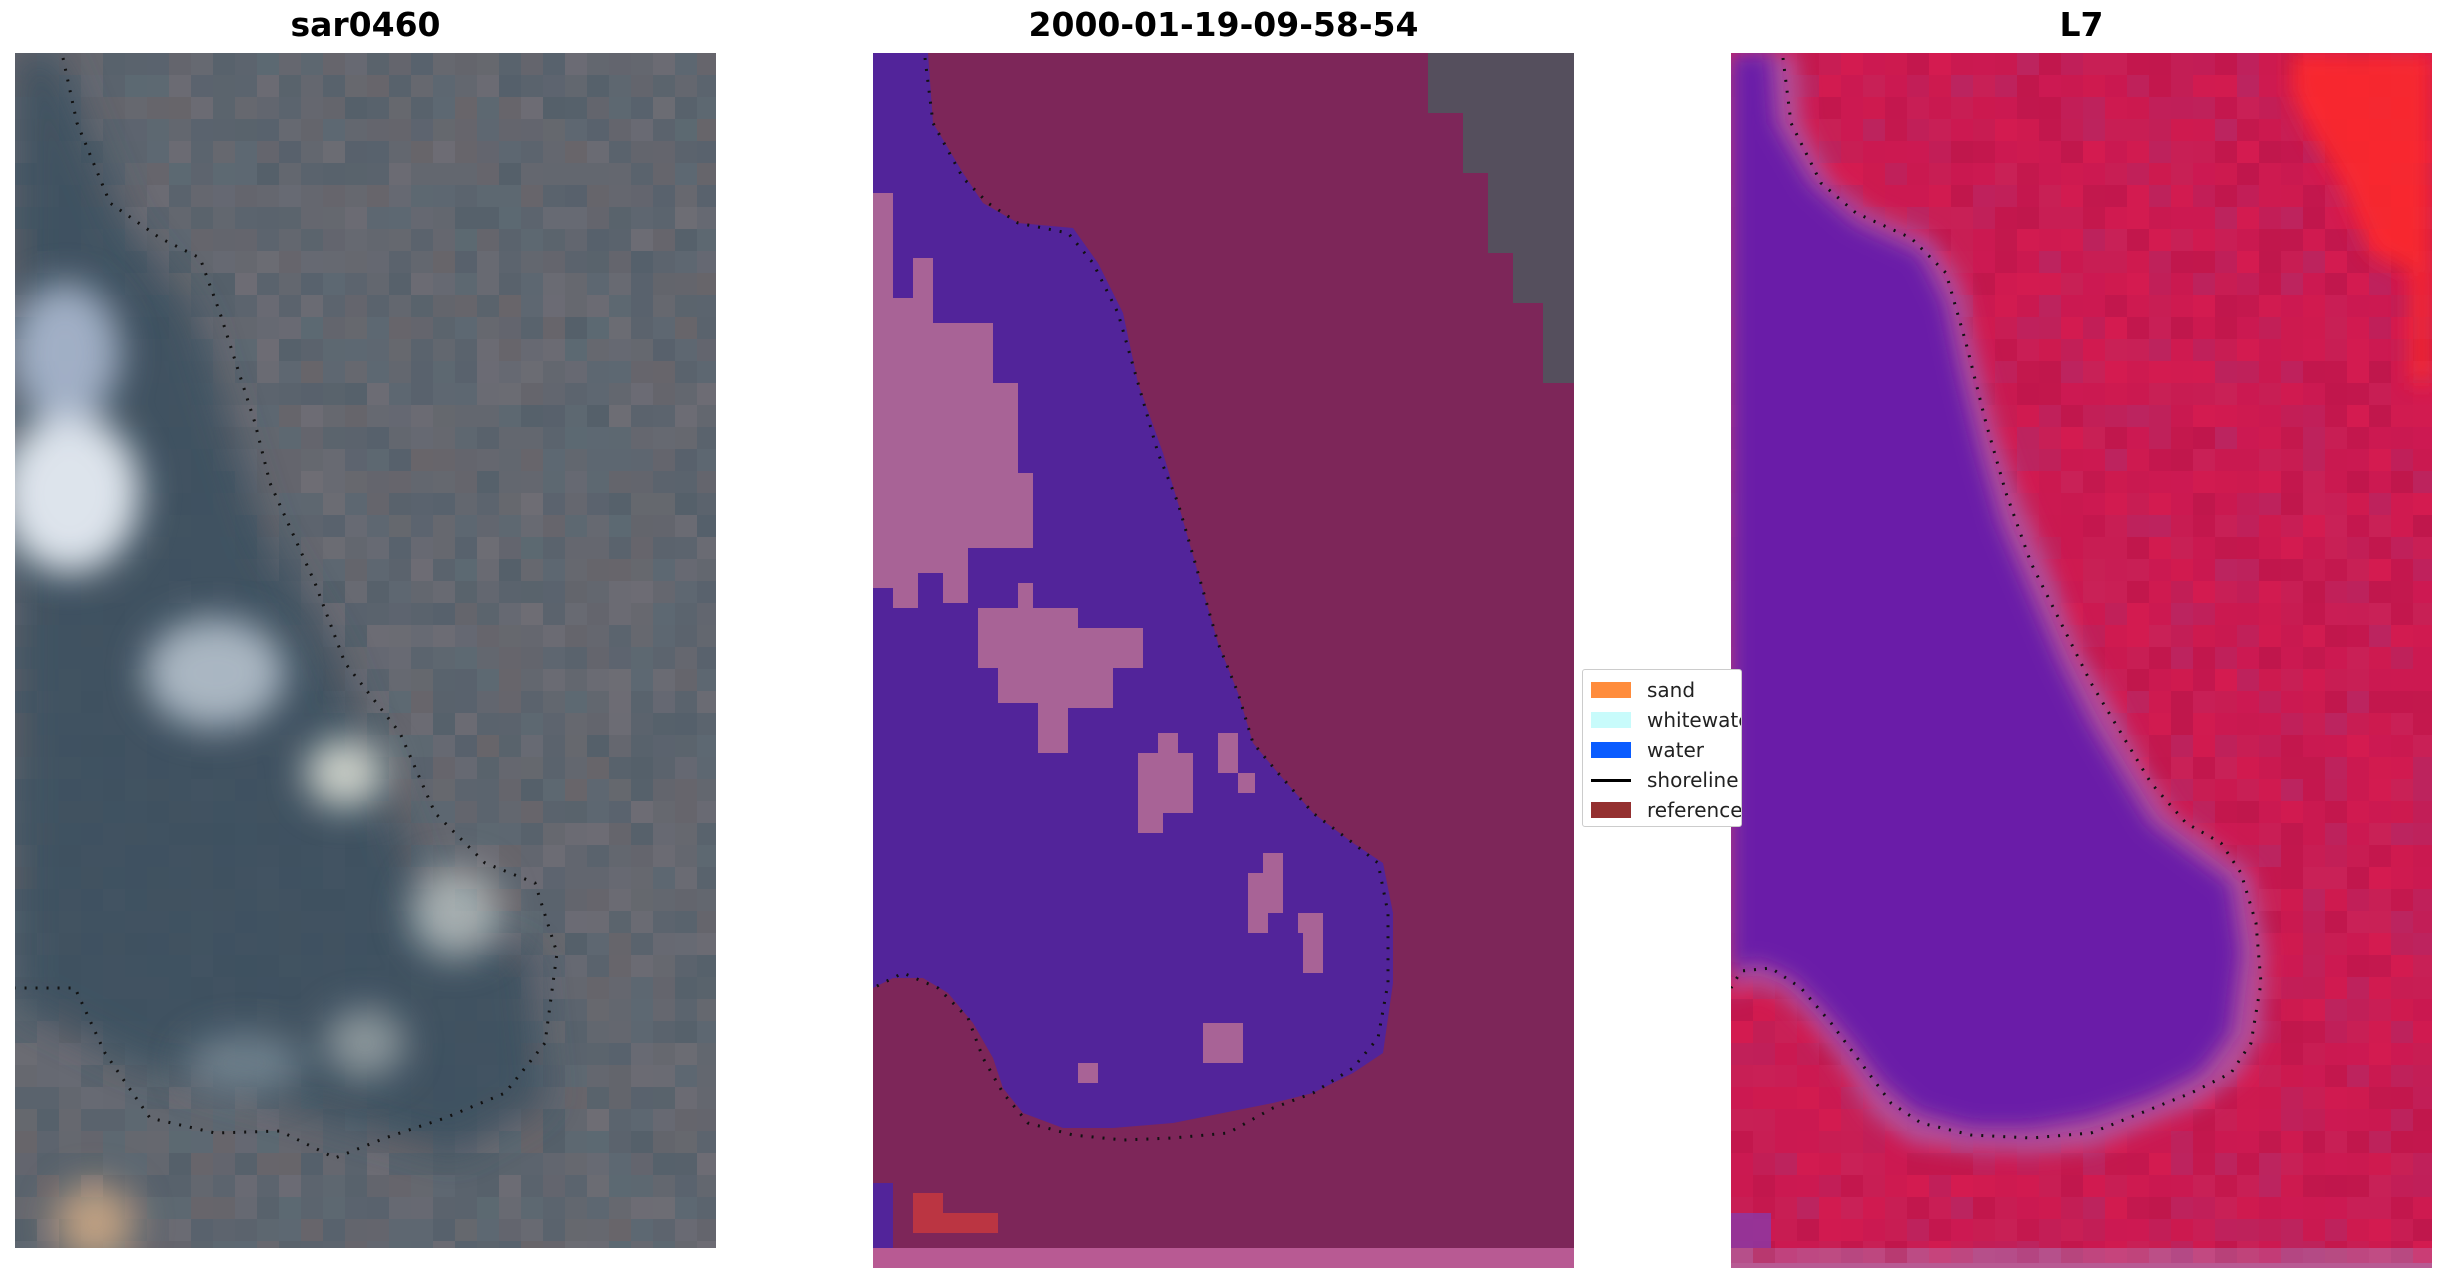 The height and width of the screenshot is (1283, 2445). I want to click on legend-swatch-whitewater, so click(1611, 720).